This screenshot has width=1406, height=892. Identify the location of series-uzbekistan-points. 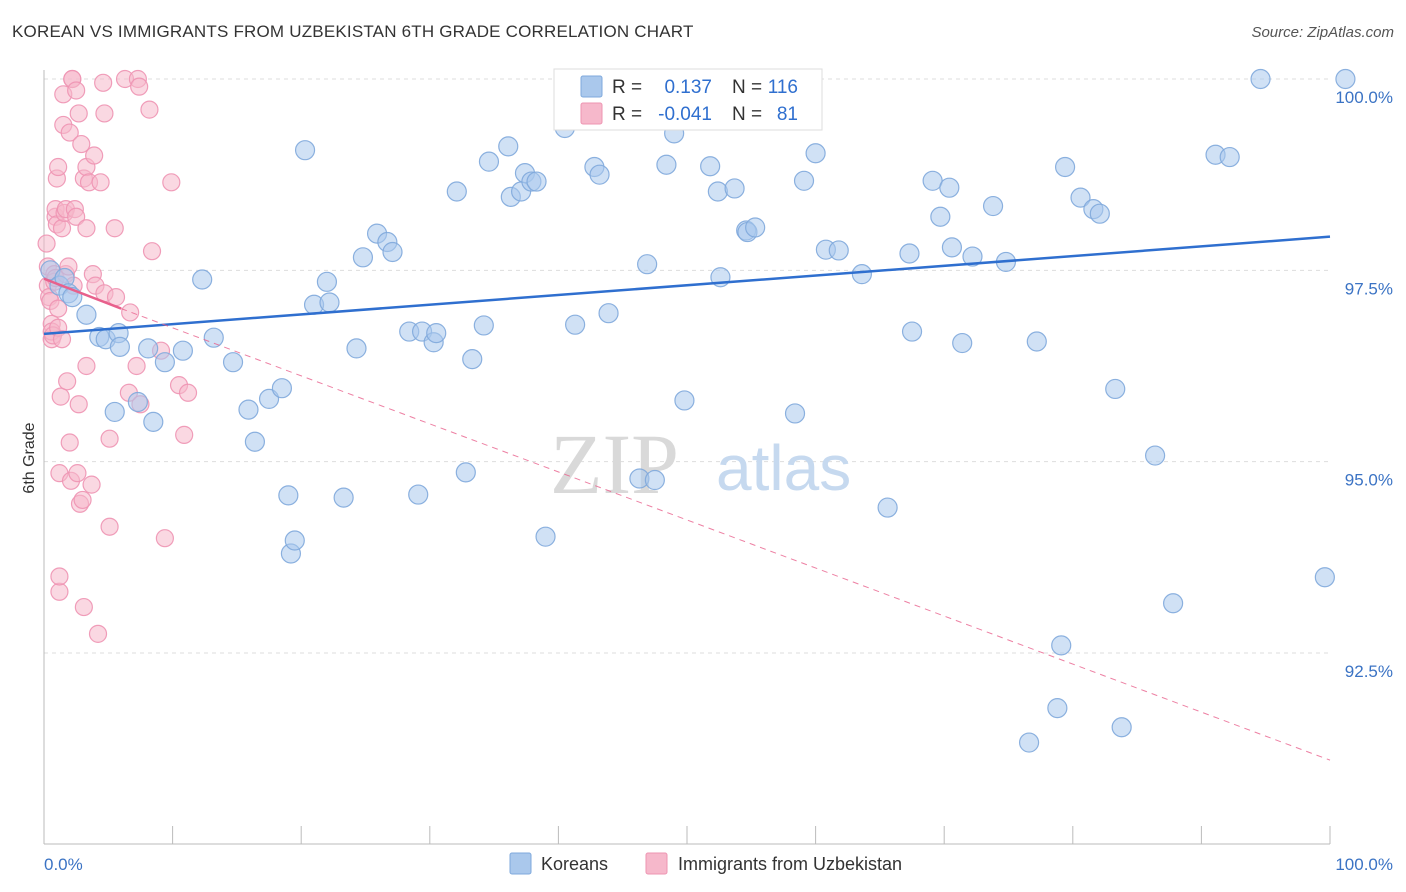
(117, 356).